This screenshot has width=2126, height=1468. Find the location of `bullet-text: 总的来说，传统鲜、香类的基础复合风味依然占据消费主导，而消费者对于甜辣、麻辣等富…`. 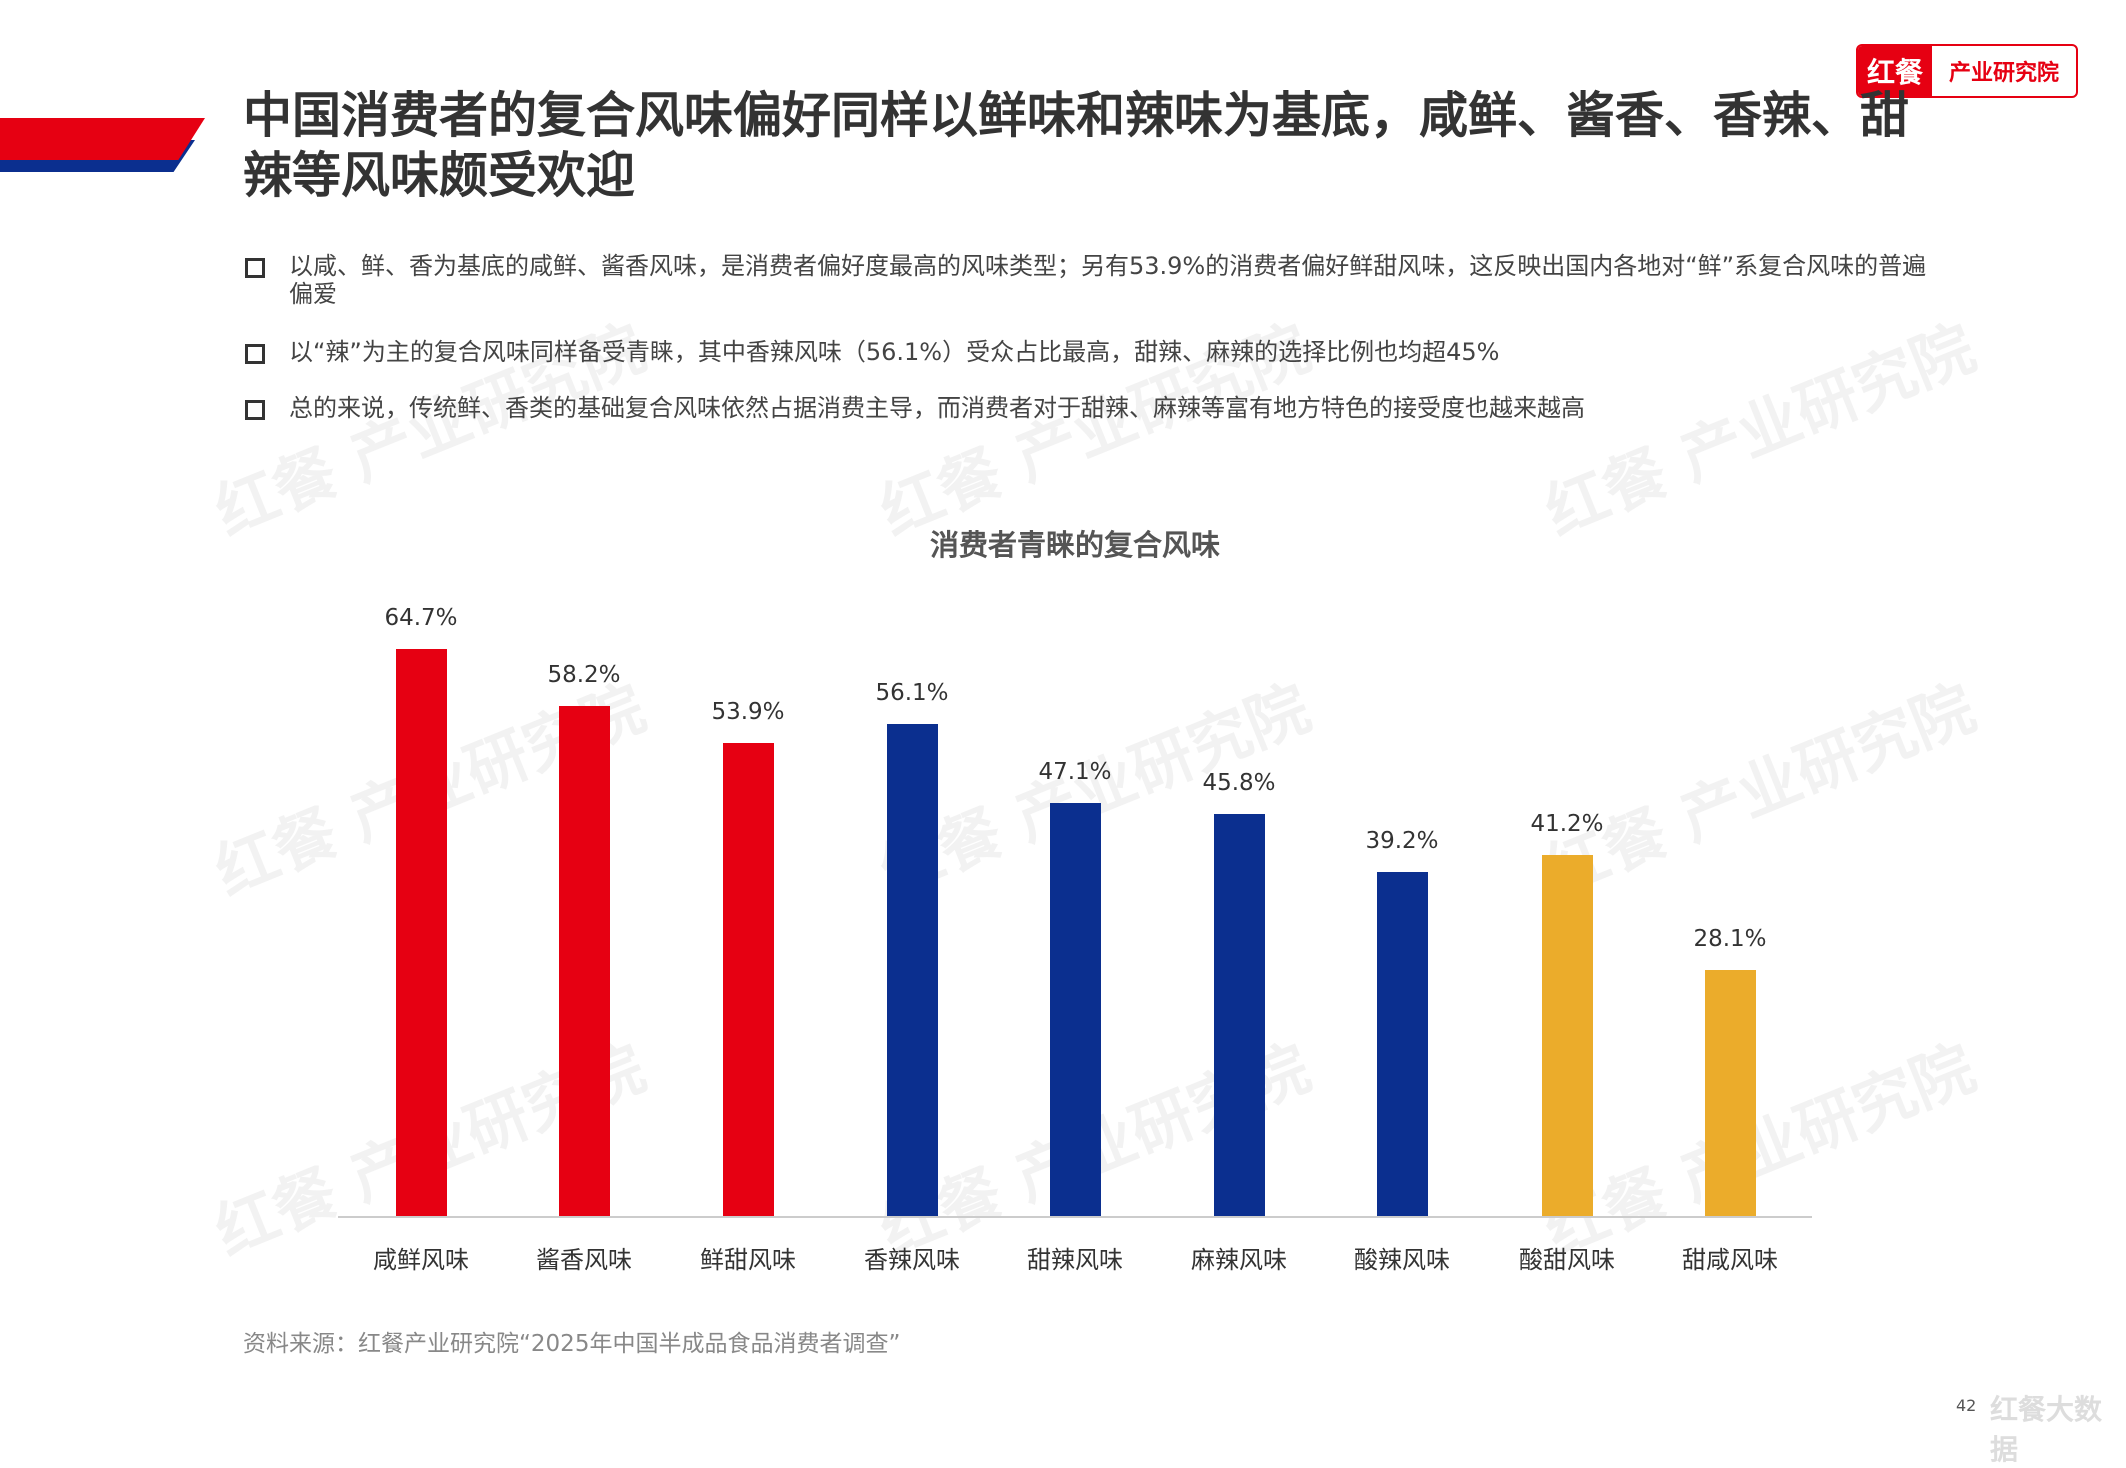

bullet-text: 总的来说，传统鲜、香类的基础复合风味依然占据消费主导，而消费者对于甜辣、麻辣等富… is located at coordinates (937, 408).